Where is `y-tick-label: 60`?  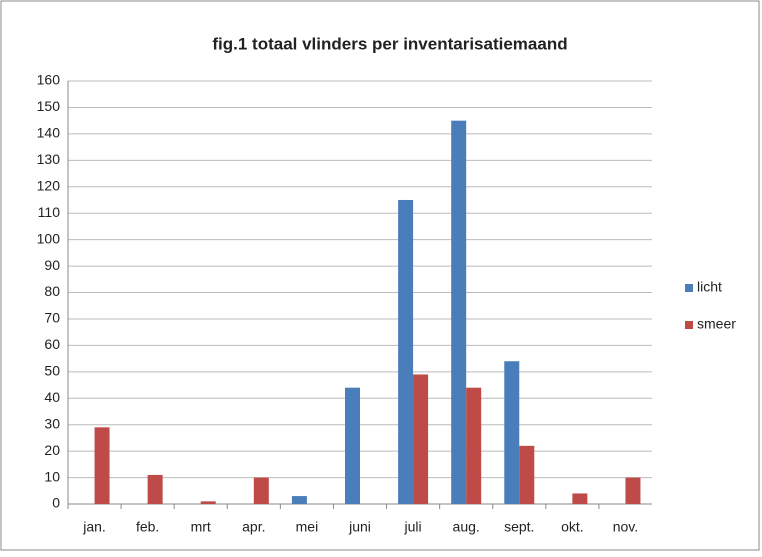 y-tick-label: 60 is located at coordinates (52, 344).